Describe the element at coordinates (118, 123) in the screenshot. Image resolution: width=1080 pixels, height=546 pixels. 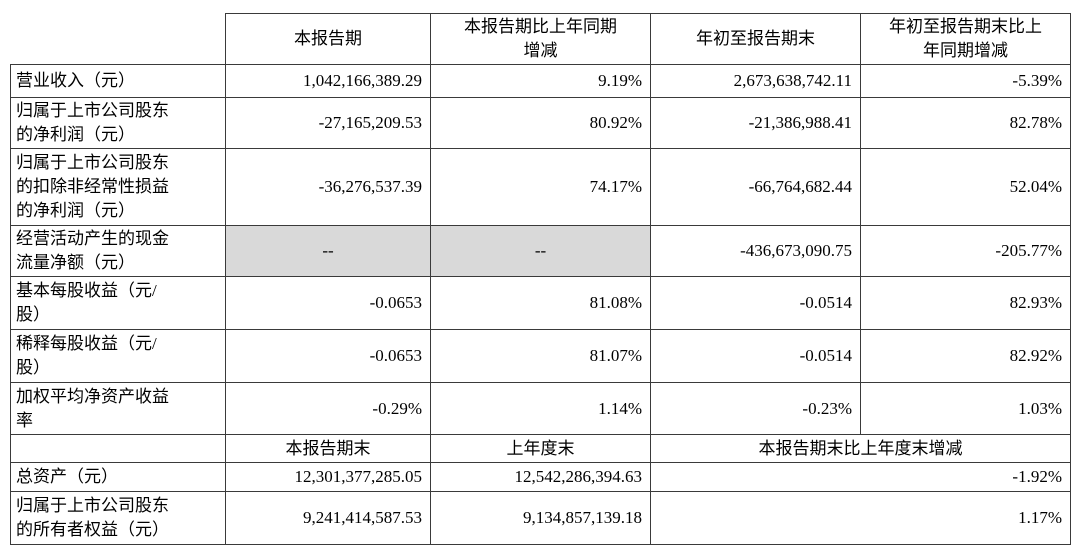
I see `row-label: 归属于上市公司股东 的净利润（元）` at that location.